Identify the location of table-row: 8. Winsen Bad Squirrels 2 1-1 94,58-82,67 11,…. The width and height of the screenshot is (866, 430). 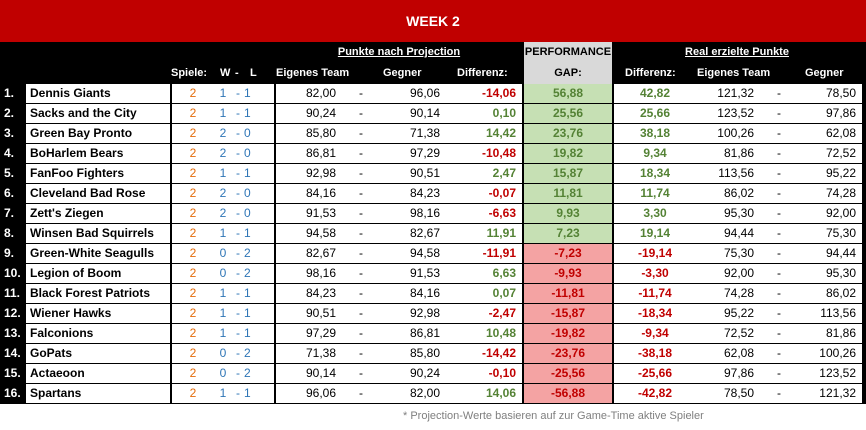
(433, 234).